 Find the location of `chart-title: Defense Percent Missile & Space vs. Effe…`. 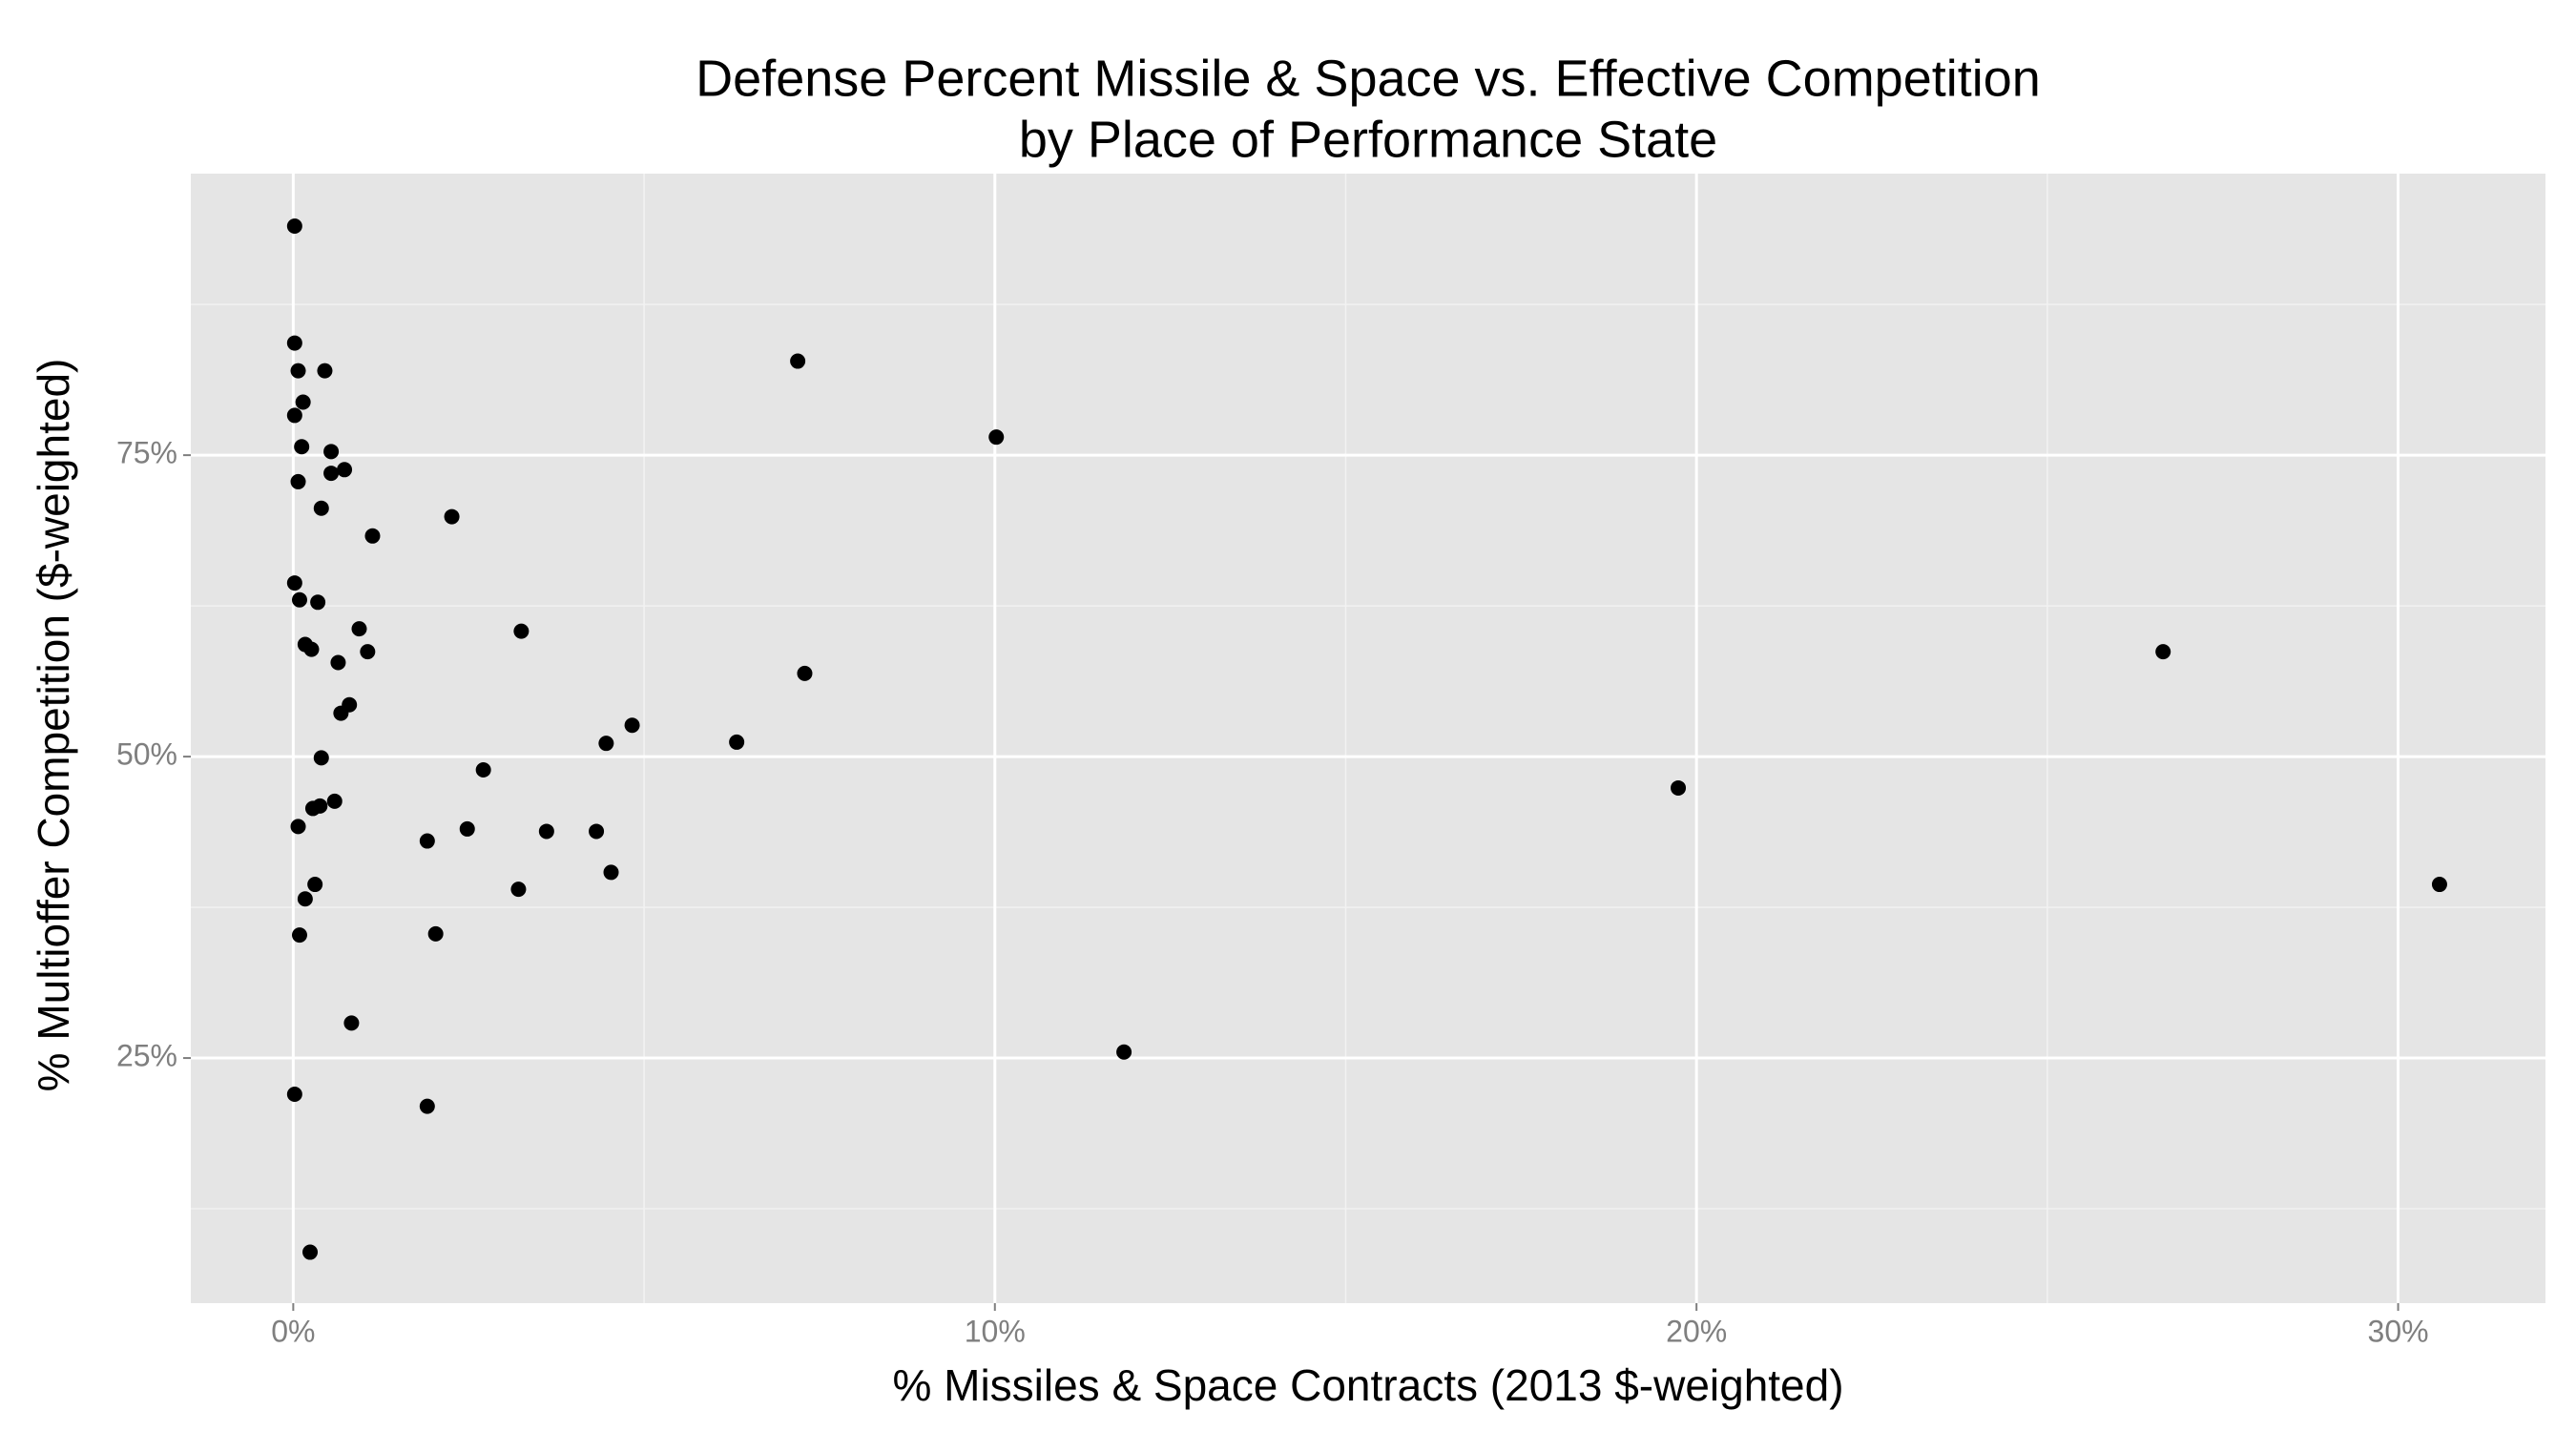

chart-title: Defense Percent Missile & Space vs. Effe… is located at coordinates (1368, 78).